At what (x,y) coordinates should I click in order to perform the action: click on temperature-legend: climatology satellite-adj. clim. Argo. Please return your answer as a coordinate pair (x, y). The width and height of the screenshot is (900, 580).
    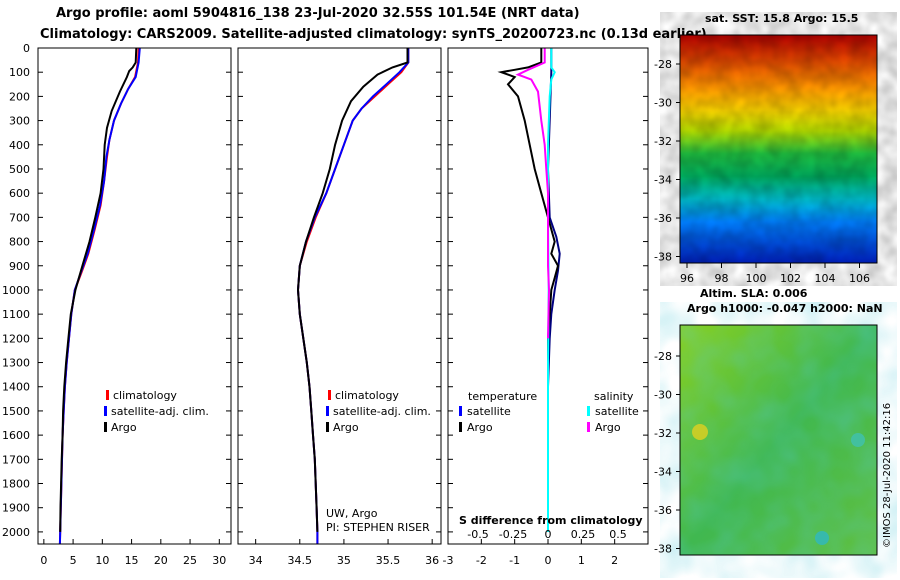
    Looking at the image, I should click on (156, 411).